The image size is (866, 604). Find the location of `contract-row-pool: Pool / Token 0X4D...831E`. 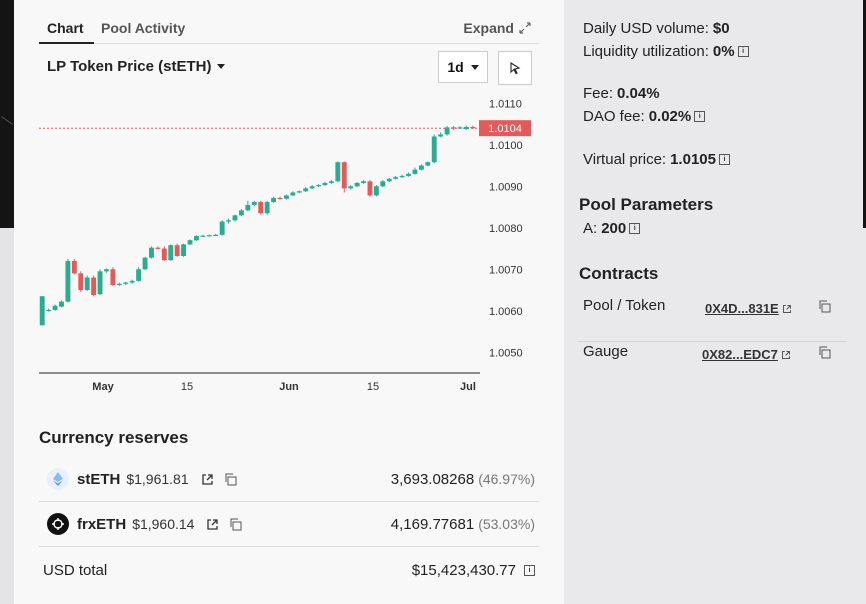

contract-row-pool: Pool / Token 0X4D...831E is located at coordinates (713, 319).